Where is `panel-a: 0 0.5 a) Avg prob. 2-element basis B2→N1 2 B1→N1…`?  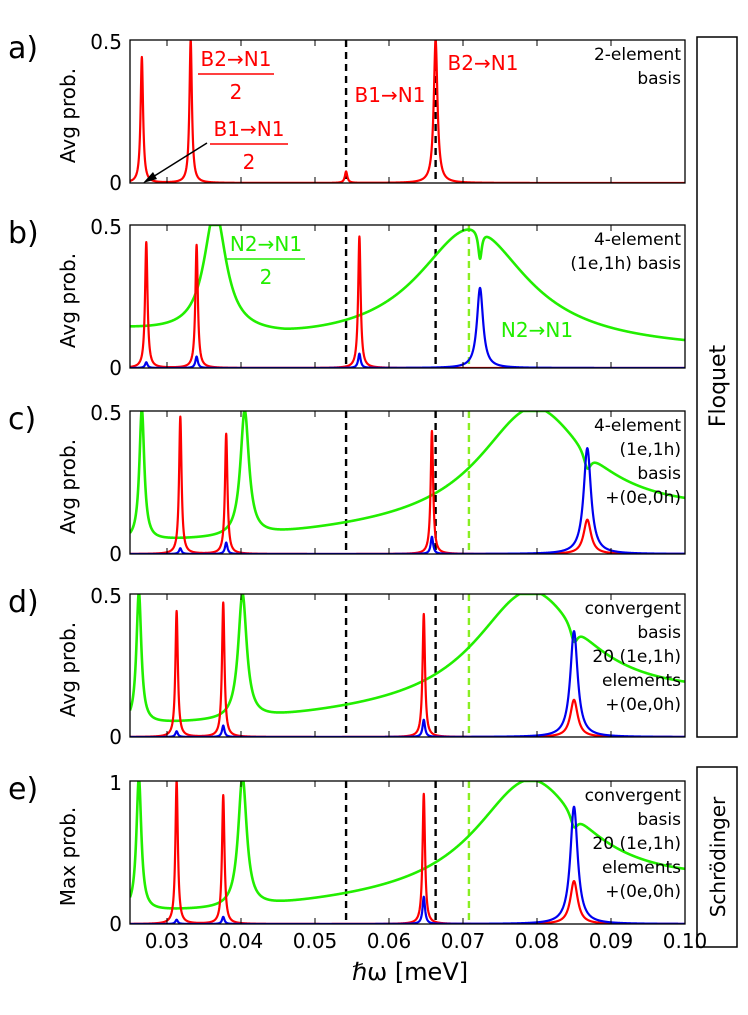 panel-a: 0 0.5 a) Avg prob. 2-element basis B2→N1 2 B1→N1… is located at coordinates (347, 112).